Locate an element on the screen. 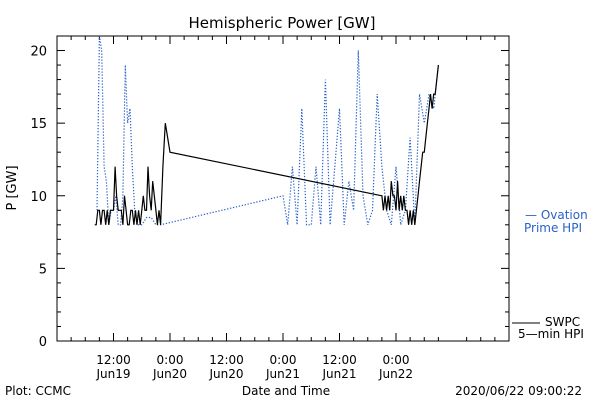  legend-swpc-line1: SWPC is located at coordinates (562, 322).